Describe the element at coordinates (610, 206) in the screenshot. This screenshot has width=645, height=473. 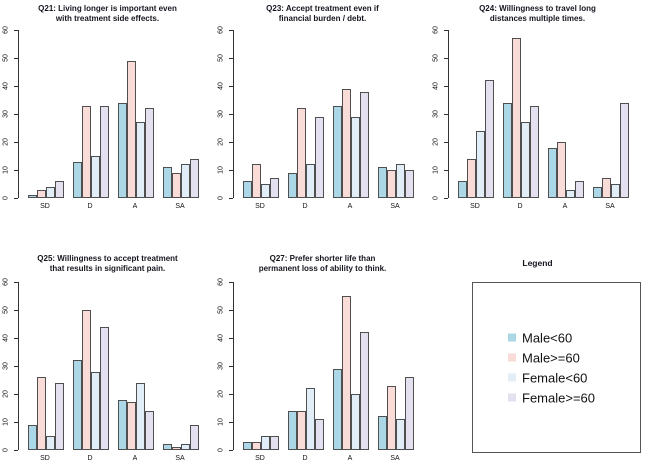
I see `x-axis-label: SA` at that location.